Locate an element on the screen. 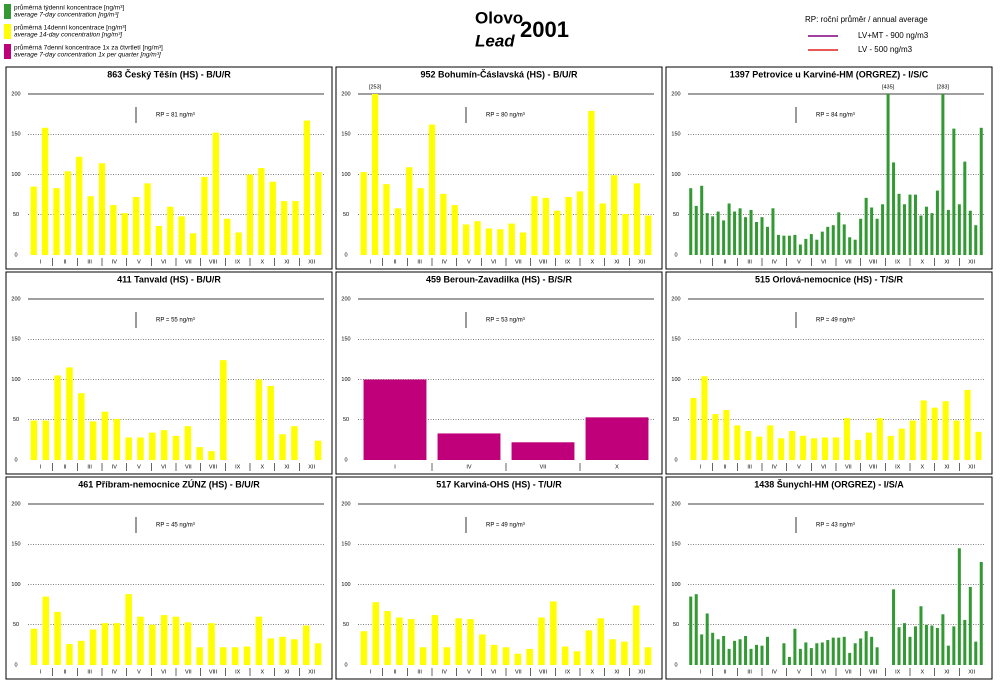  panel-title: 952 Bohumín-Čáslavská (HS) - B/U/R is located at coordinates (499, 73).